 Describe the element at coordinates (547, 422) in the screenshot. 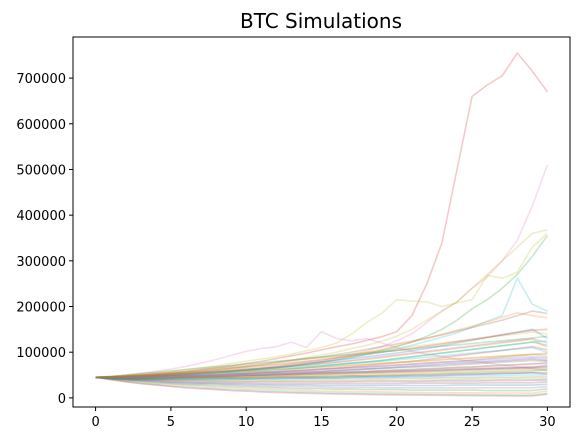

I see `x-tick-label: 30` at that location.